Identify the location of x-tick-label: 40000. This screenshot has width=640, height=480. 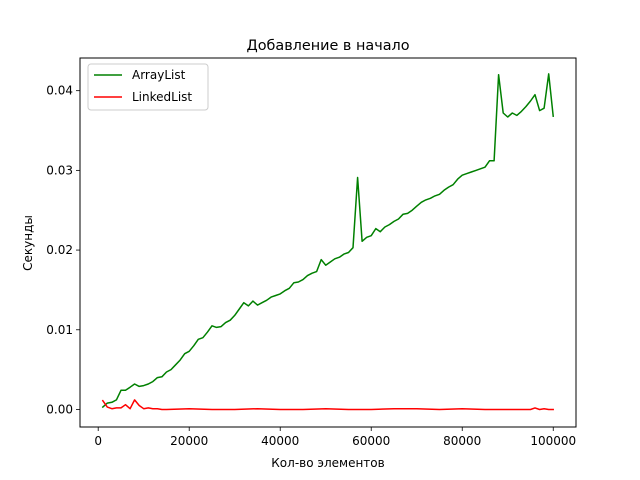
(280, 441).